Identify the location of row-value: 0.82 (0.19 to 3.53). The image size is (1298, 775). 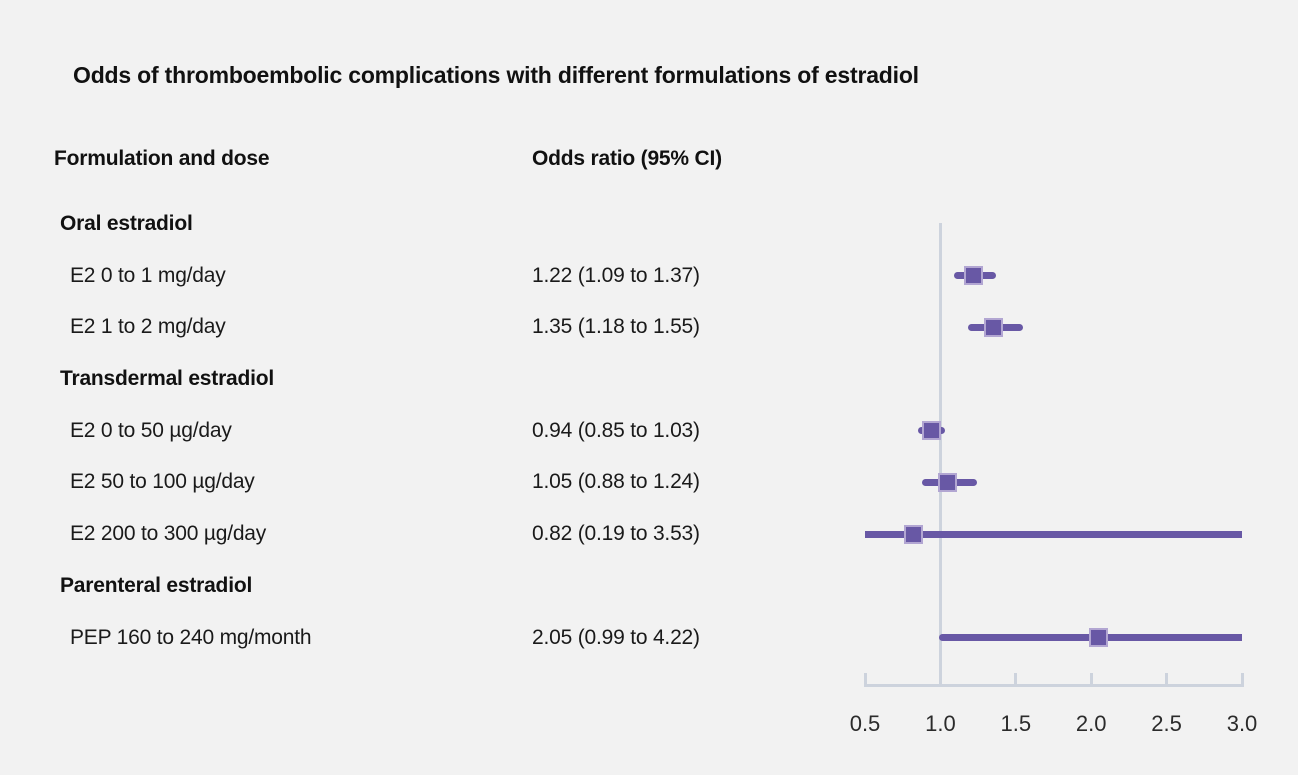
(616, 533).